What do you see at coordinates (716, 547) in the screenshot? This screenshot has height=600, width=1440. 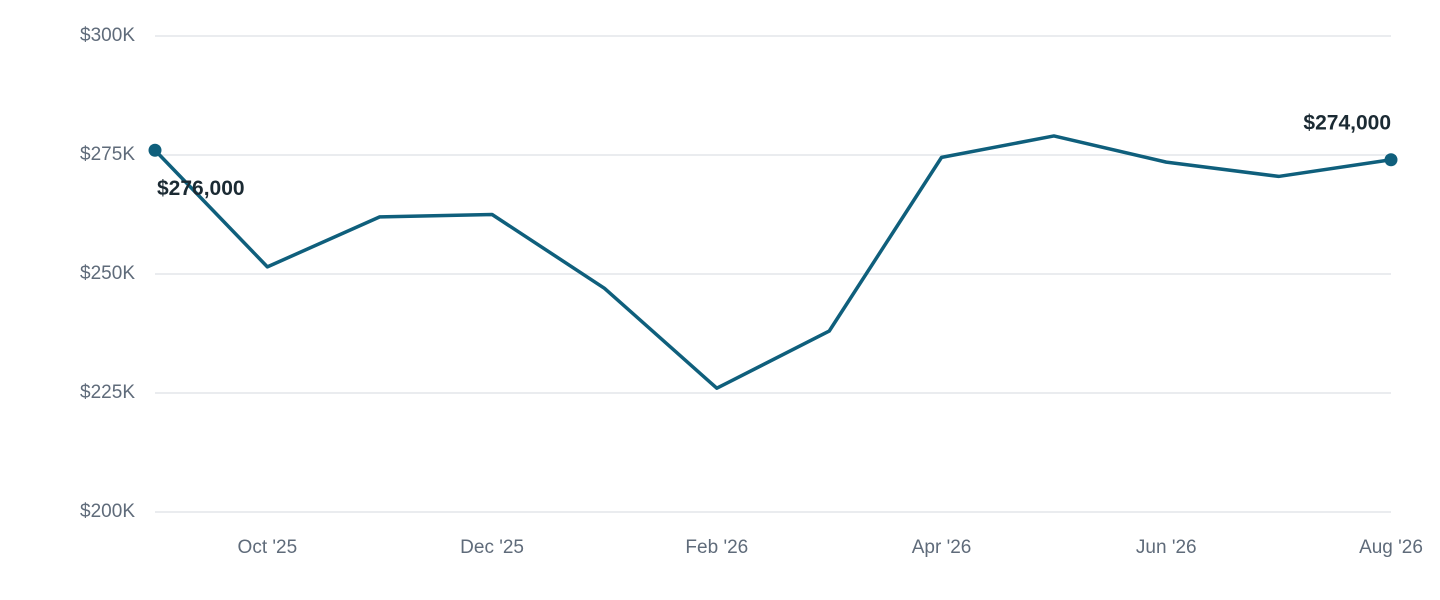 I see `x-tick-label: Feb '26` at bounding box center [716, 547].